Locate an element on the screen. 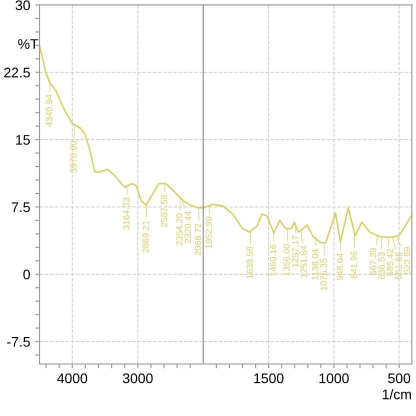 This screenshot has width=416, height=416. x-tick-label: 1500 is located at coordinates (269, 378).